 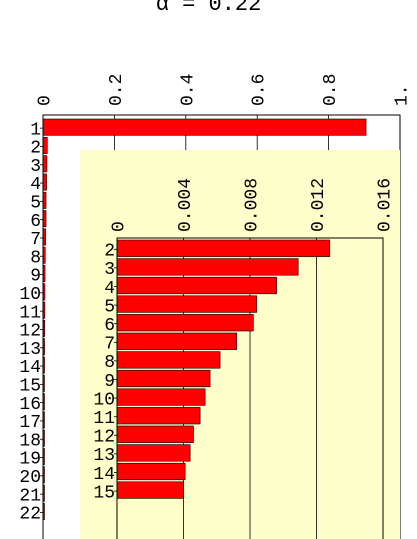 I want to click on x-tick-label: 0.012, so click(x=319, y=205).